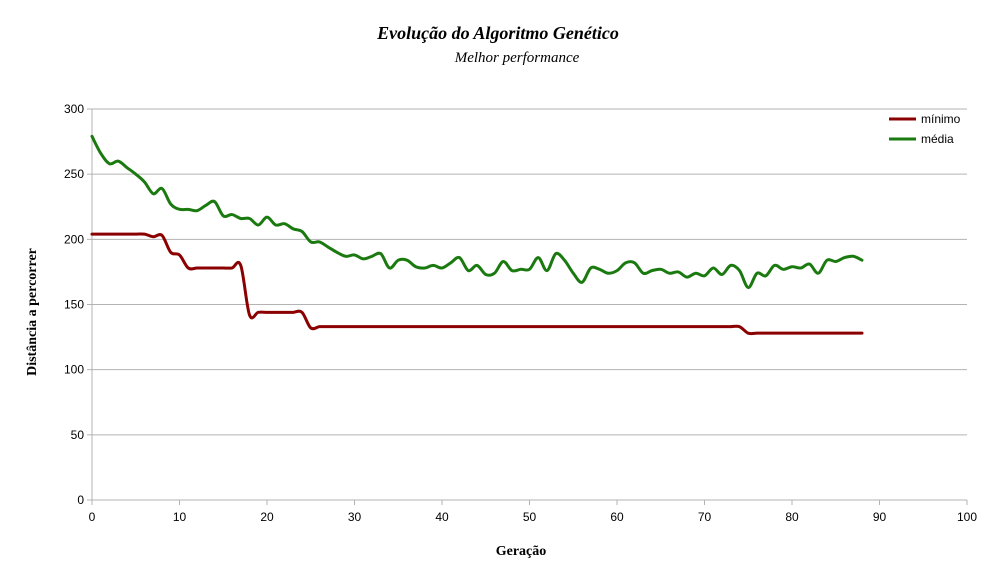 The width and height of the screenshot is (997, 584). I want to click on x-tick-label-20: 20, so click(267, 517).